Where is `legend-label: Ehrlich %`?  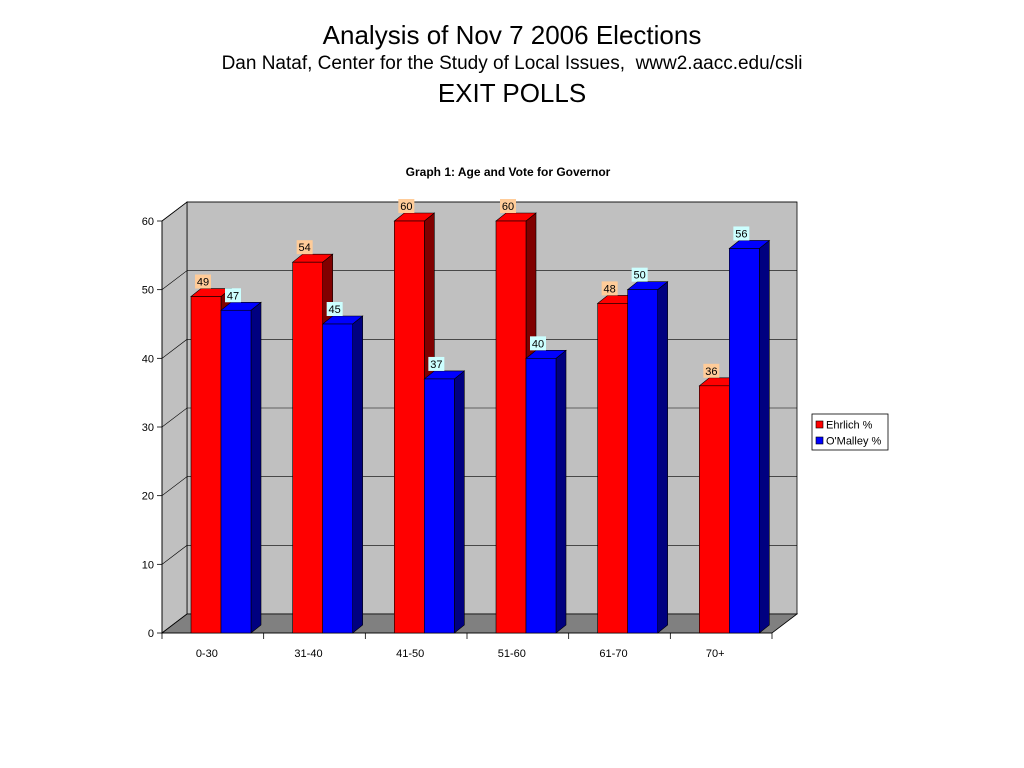 legend-label: Ehrlich % is located at coordinates (849, 426).